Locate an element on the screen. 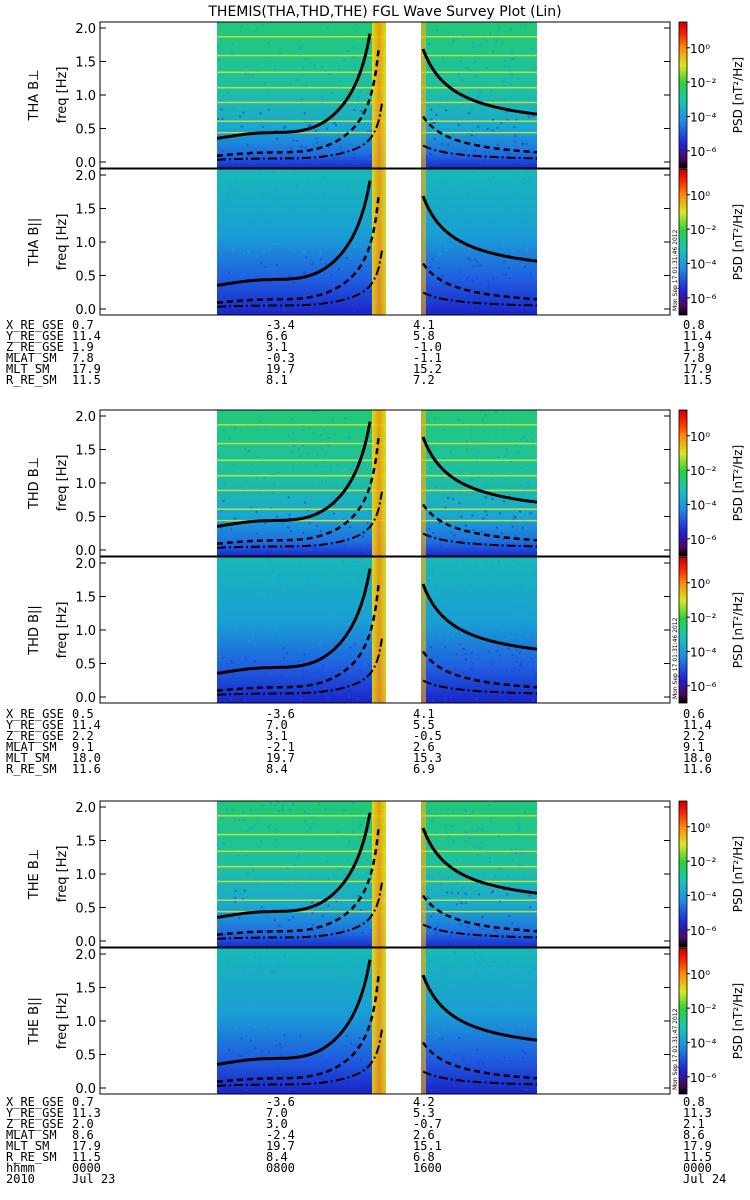 The height and width of the screenshot is (1200, 750). orbit-value: 11.5 is located at coordinates (697, 1157).